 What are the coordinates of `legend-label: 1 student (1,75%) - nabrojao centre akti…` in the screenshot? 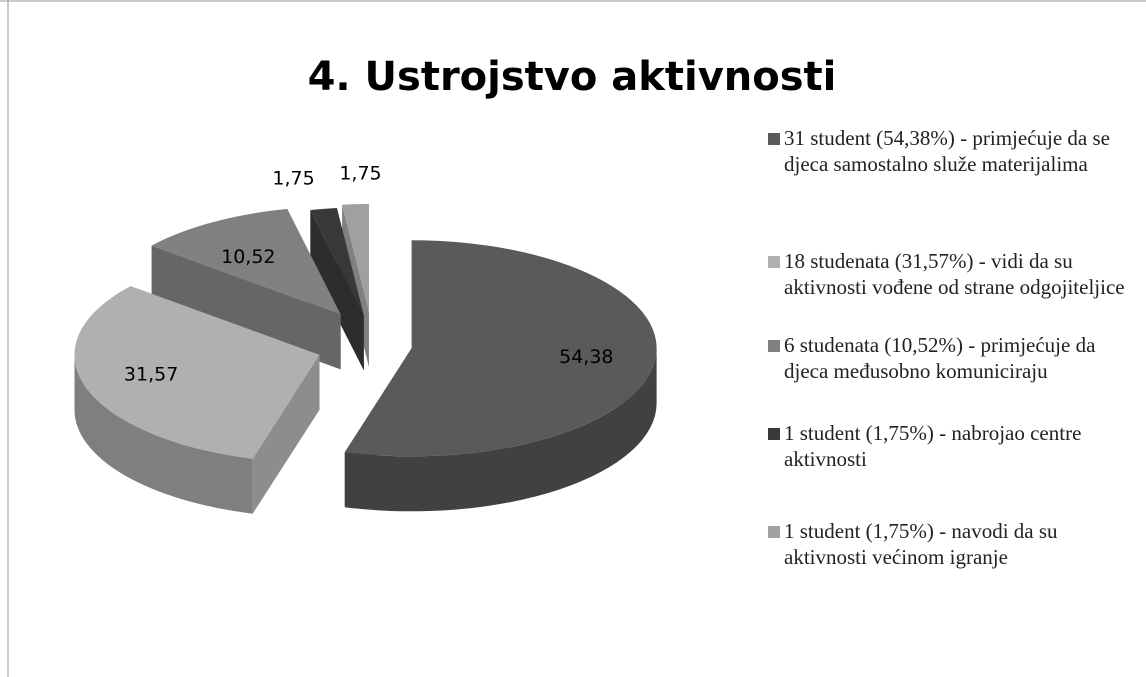 It's located at (933, 446).